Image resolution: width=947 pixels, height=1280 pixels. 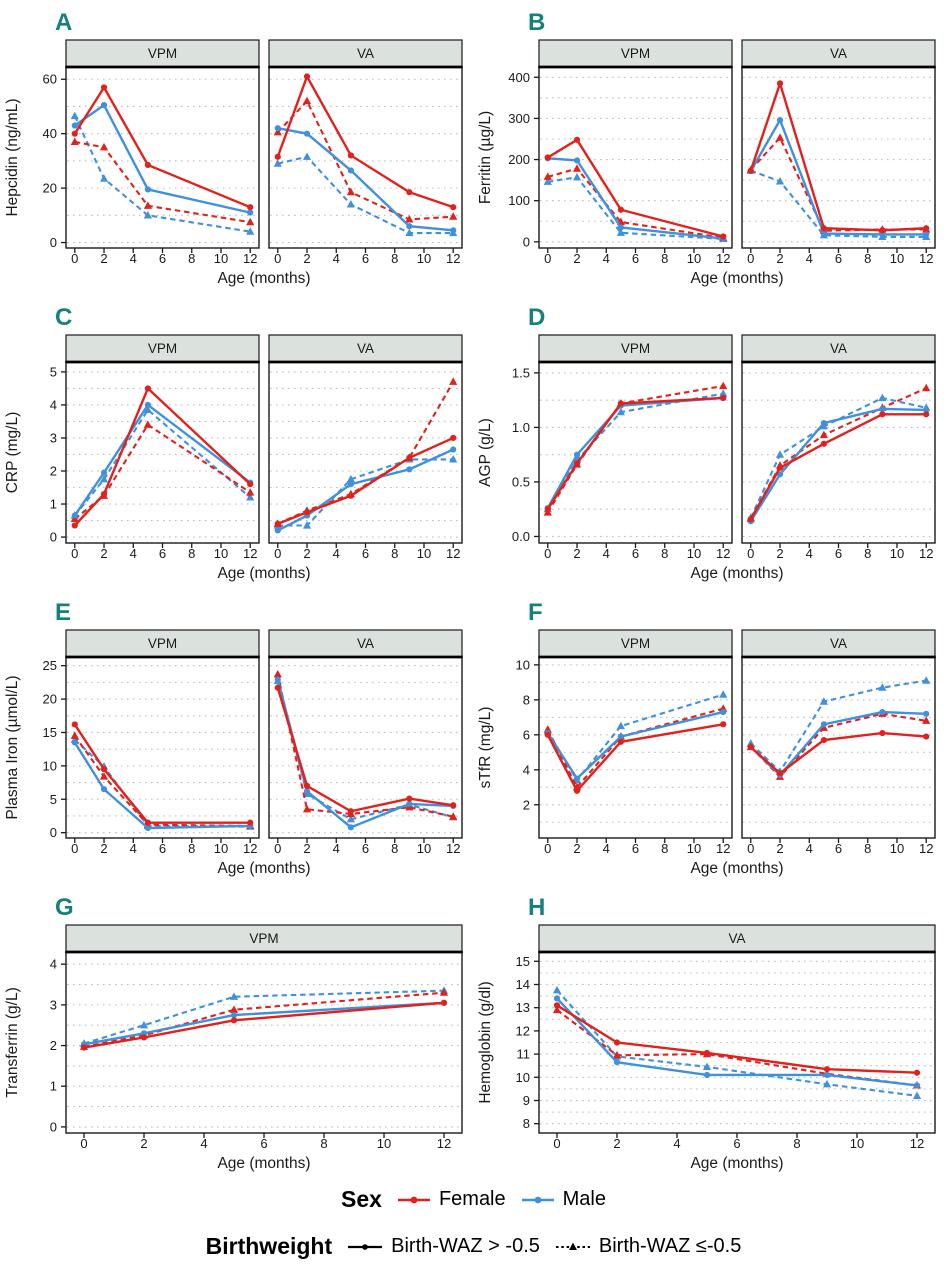 What do you see at coordinates (394, 258) in the screenshot?
I see `x-tick-label: 8` at bounding box center [394, 258].